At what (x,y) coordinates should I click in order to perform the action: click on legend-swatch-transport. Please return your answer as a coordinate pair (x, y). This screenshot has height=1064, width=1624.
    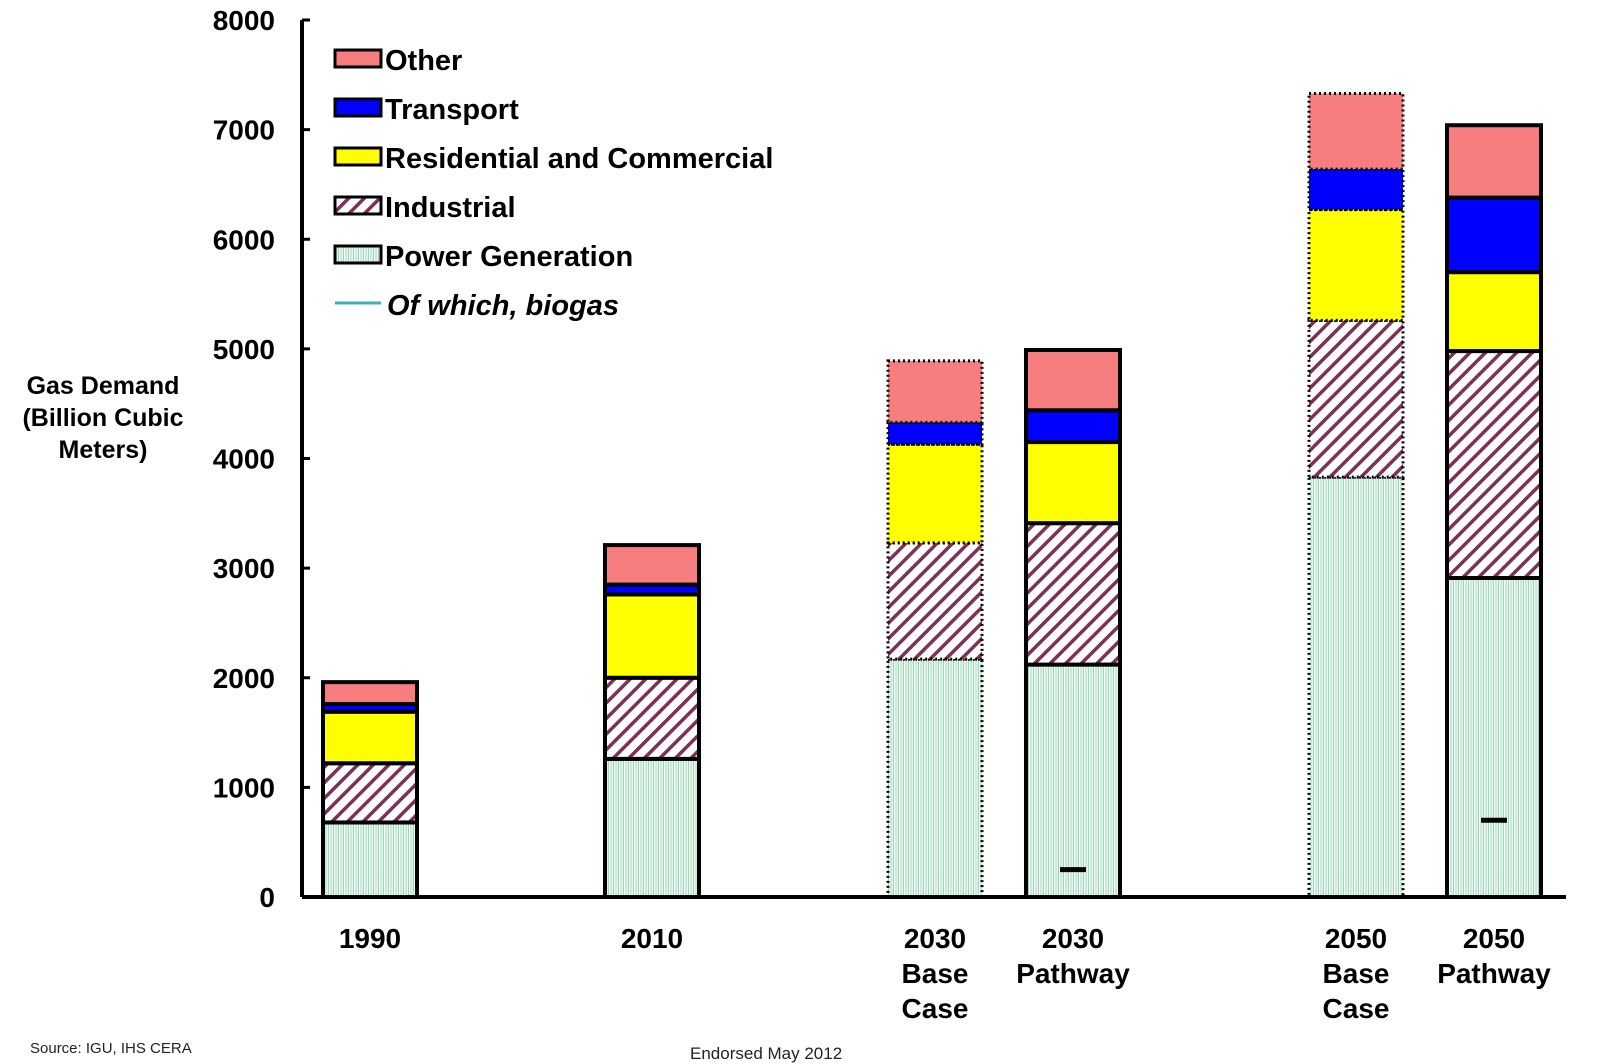
    Looking at the image, I should click on (358, 107).